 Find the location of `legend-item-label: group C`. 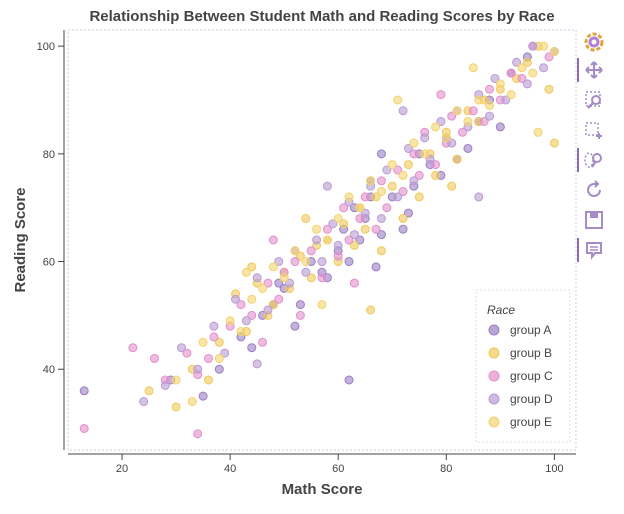

legend-item-label: group C is located at coordinates (531, 376).